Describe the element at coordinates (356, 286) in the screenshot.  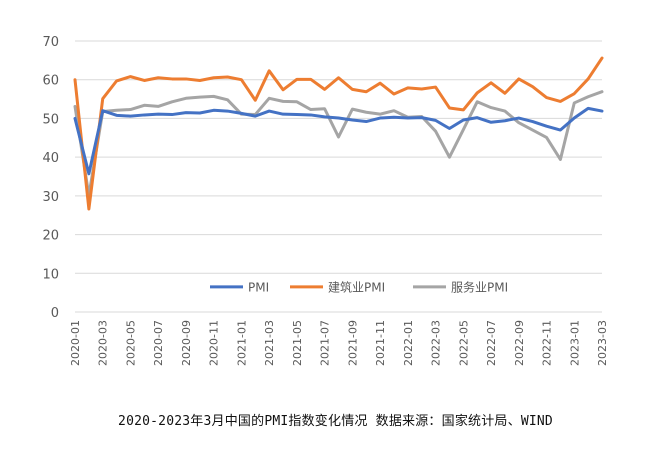
I see `legend-label: 建筑业PMI` at that location.